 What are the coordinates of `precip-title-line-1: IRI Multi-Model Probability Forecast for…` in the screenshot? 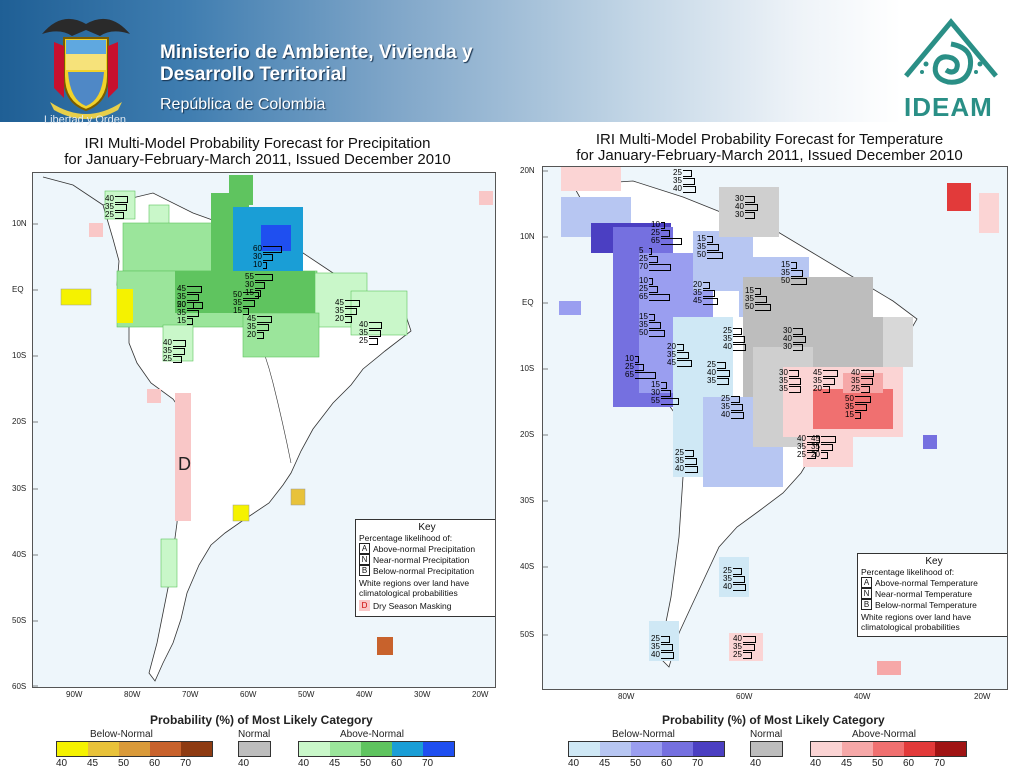 It's located at (257, 143).